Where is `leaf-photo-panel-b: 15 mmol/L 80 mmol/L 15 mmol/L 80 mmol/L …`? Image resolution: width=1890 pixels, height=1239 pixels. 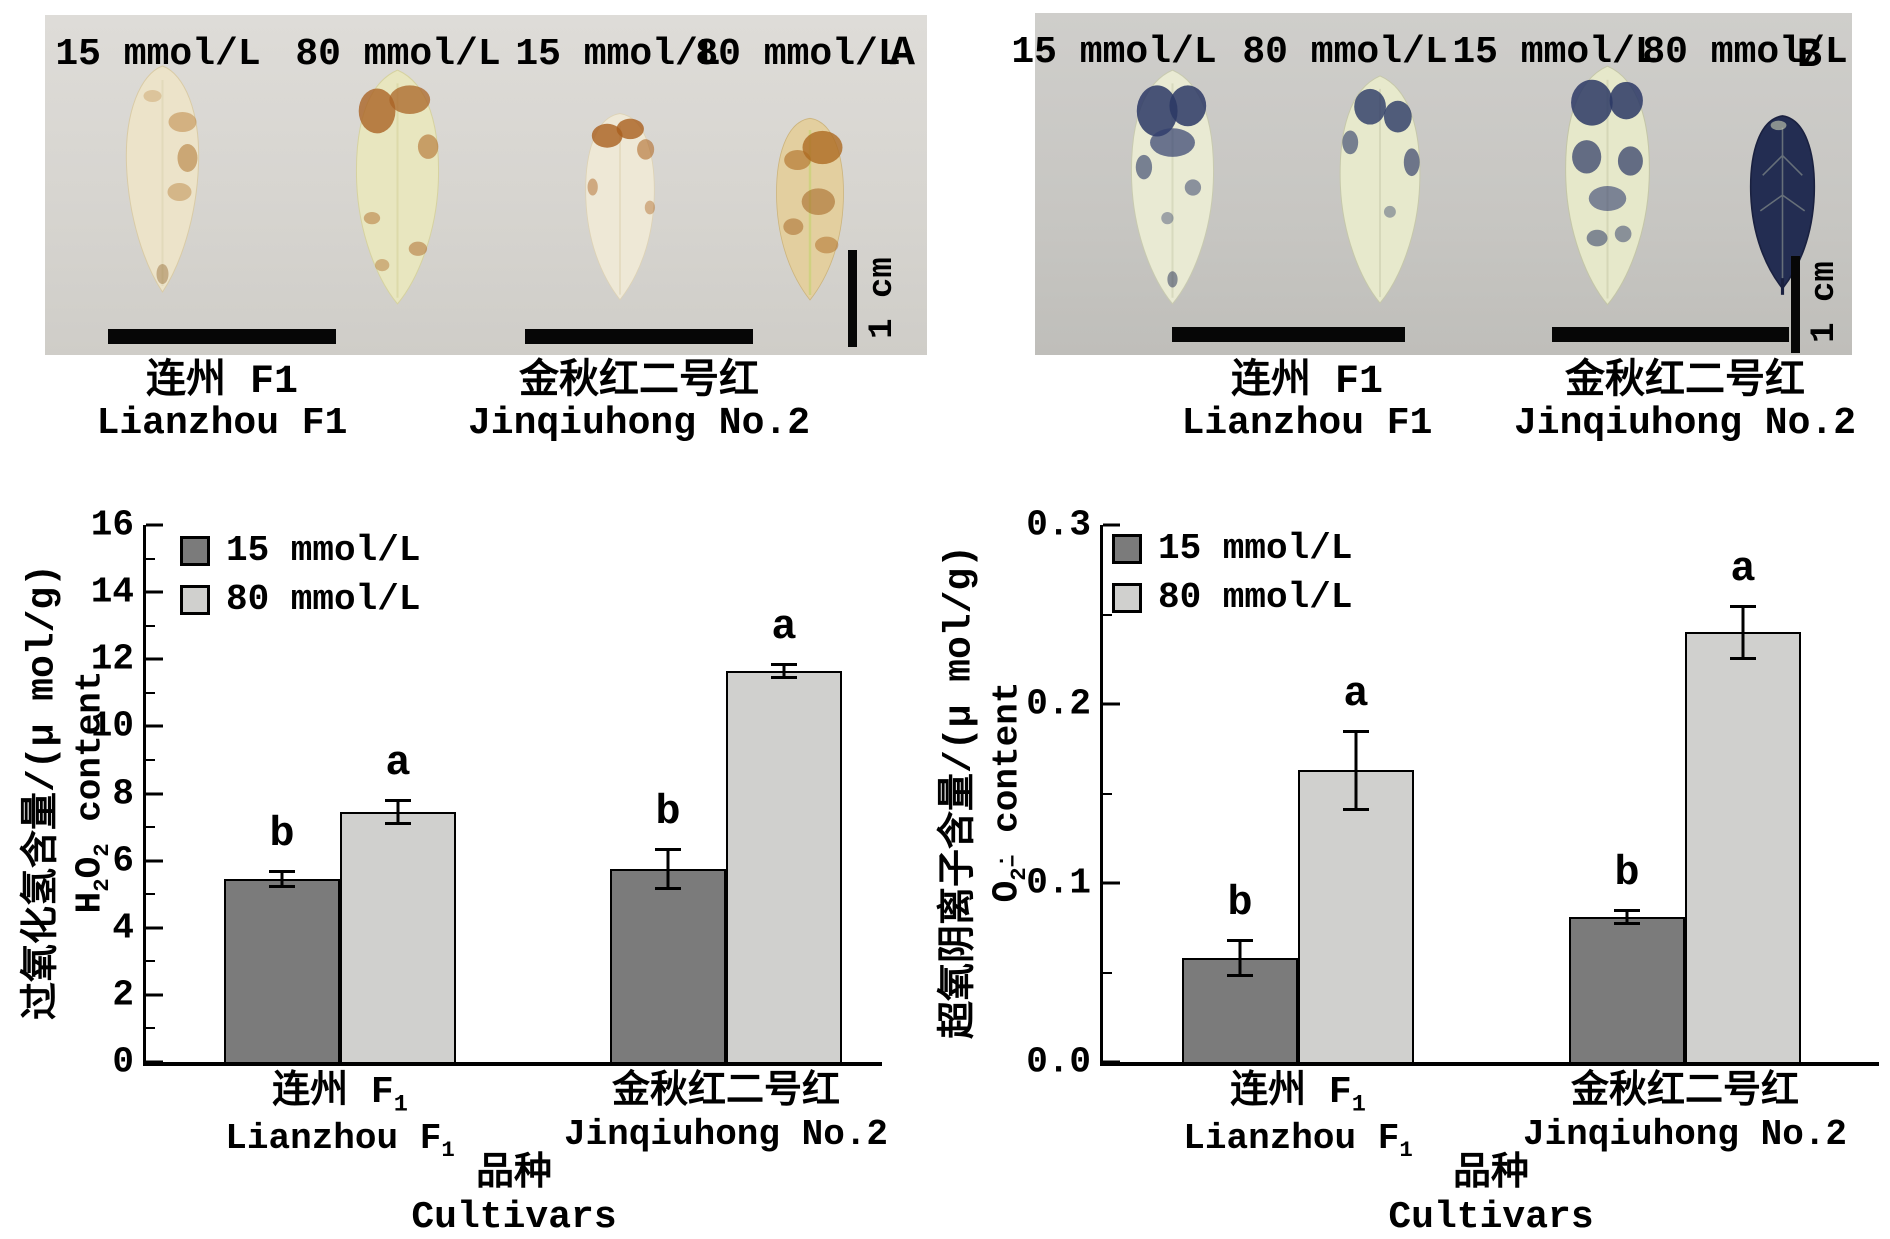 leaf-photo-panel-b: 15 mmol/L 80 mmol/L 15 mmol/L 80 mmol/L … is located at coordinates (1431, 184).